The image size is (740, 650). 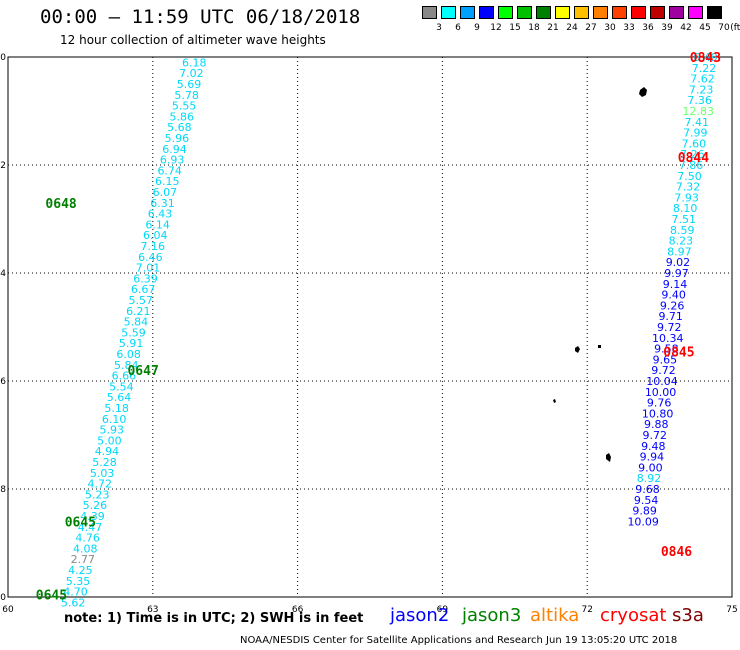 What do you see at coordinates (644, 511) in the screenshot?
I see `data-point-label: 9.89` at bounding box center [644, 511].